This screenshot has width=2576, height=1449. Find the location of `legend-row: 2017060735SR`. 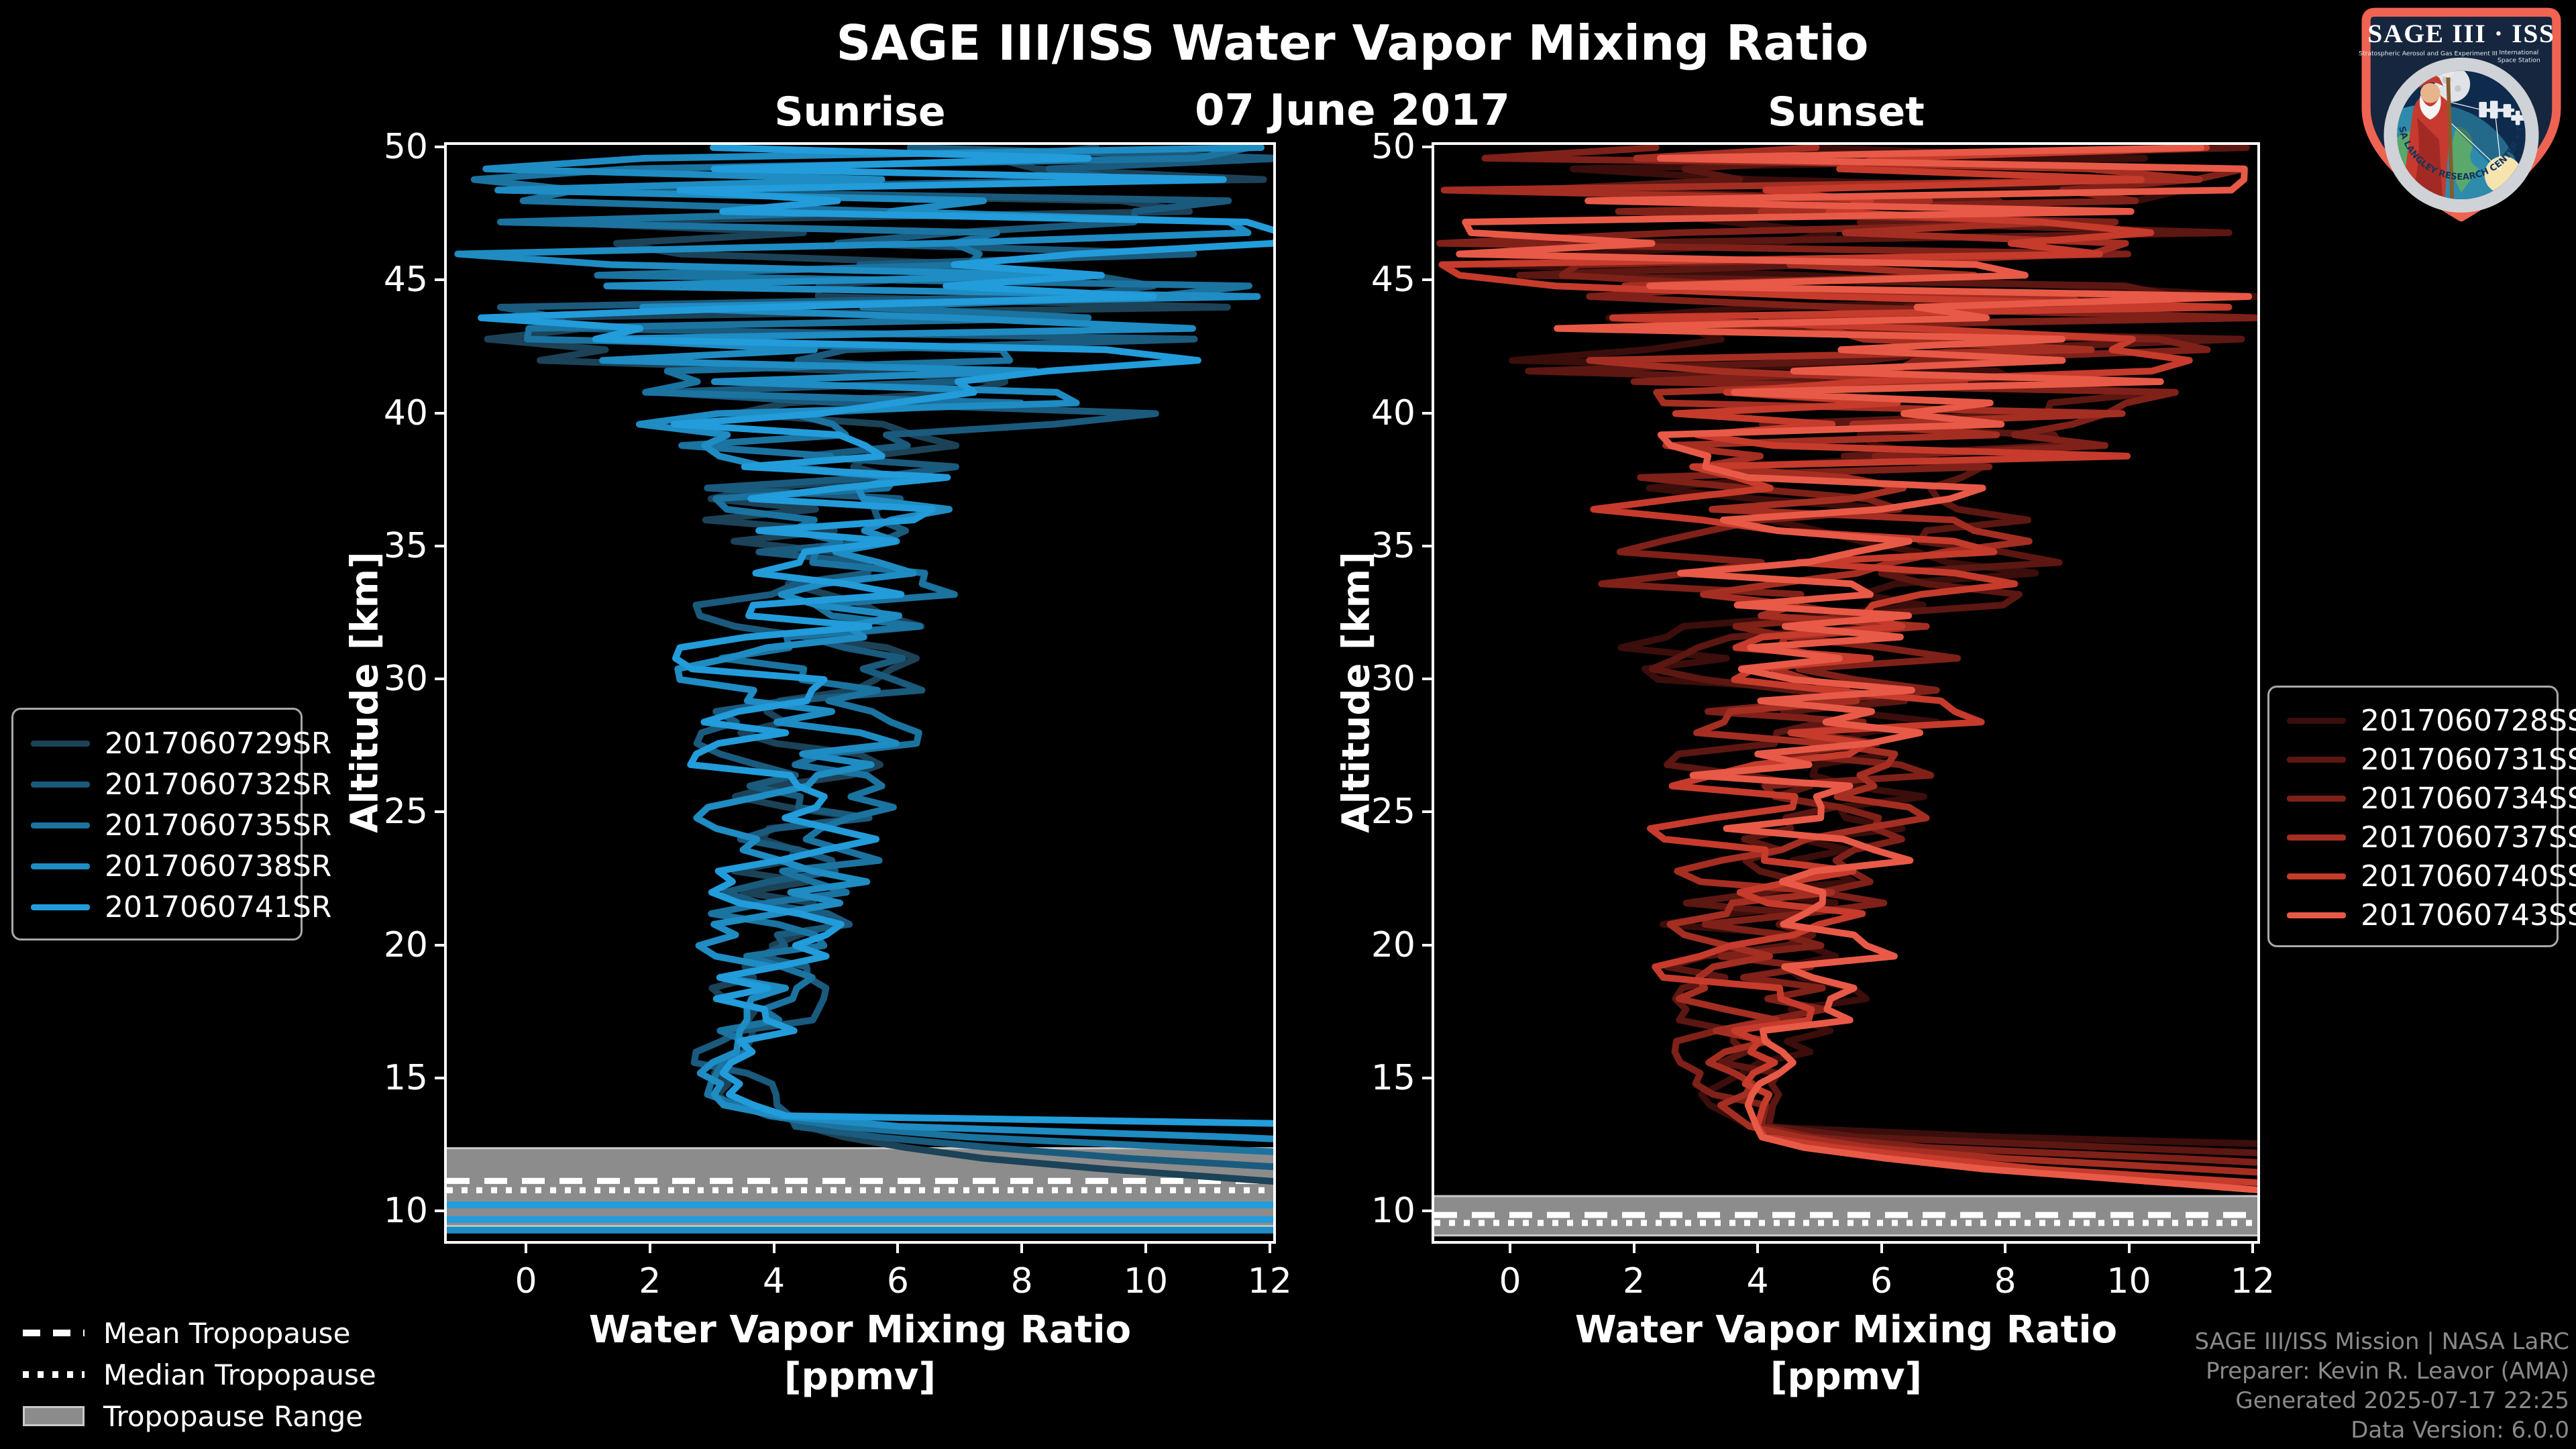

legend-row: 2017060735SR is located at coordinates (181, 825).